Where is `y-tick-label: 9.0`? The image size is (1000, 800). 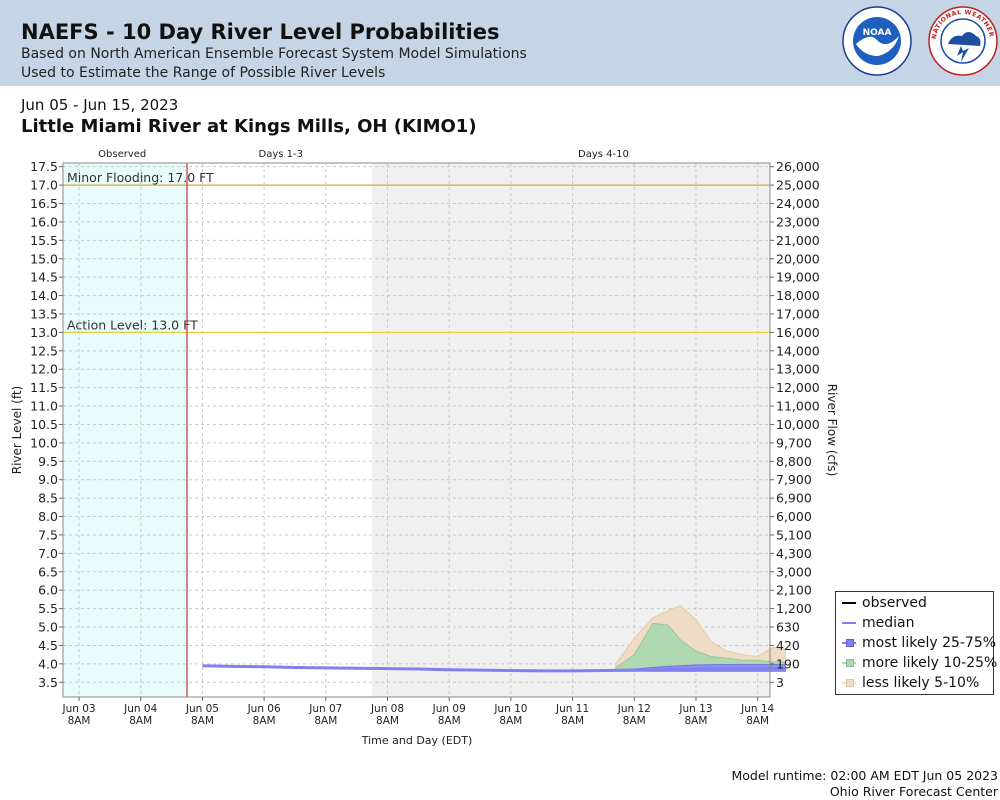
y-tick-label: 9.0 is located at coordinates (48, 479).